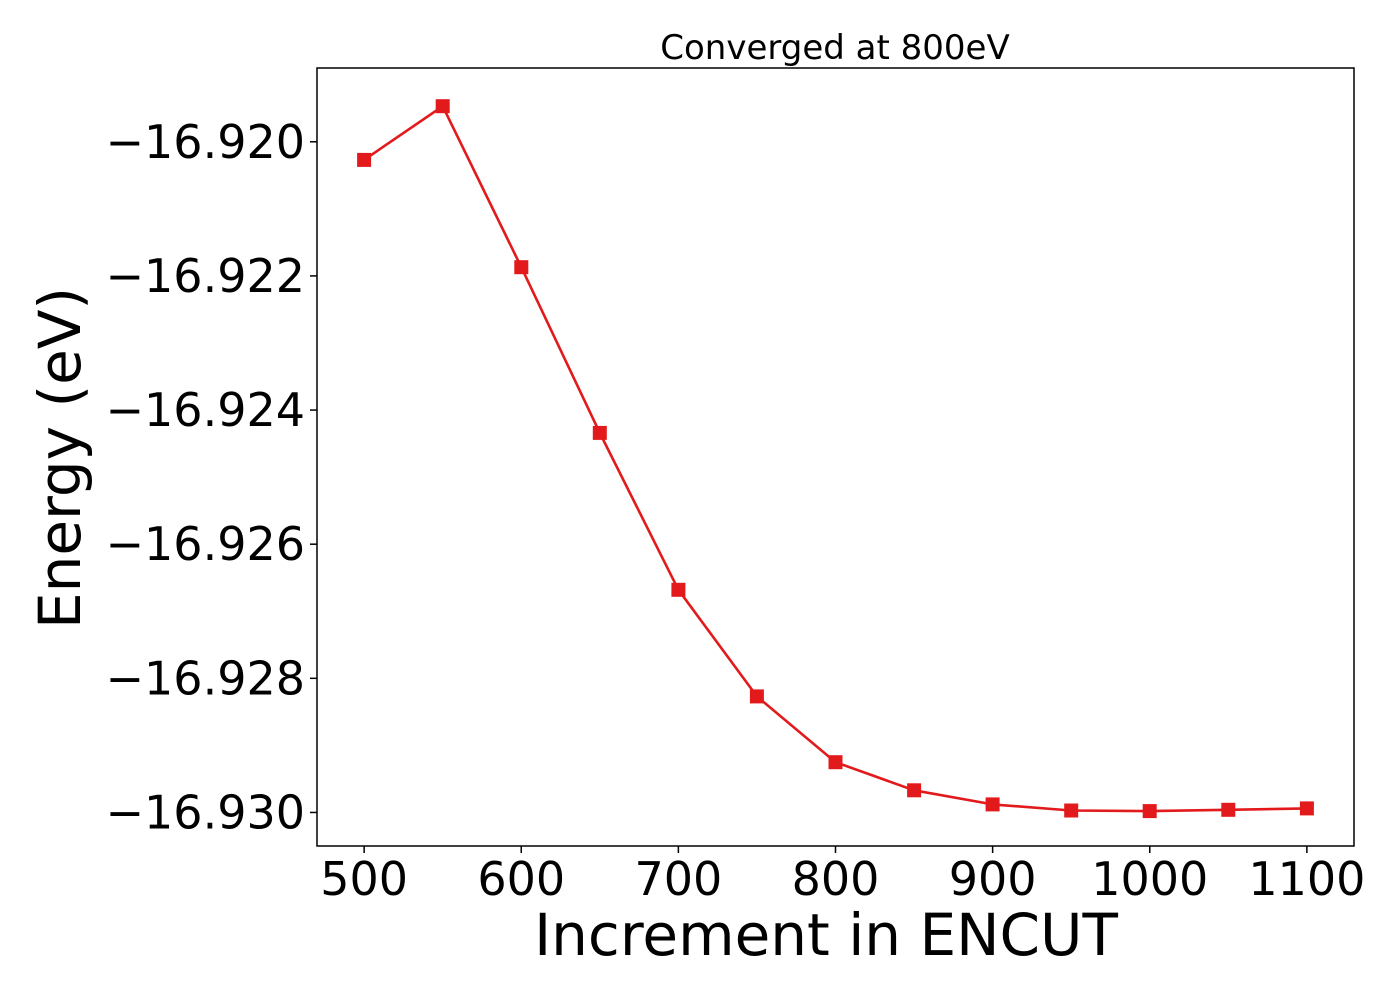 The height and width of the screenshot is (1000, 1400). I want to click on y-tick-label: −16.922, so click(206, 276).